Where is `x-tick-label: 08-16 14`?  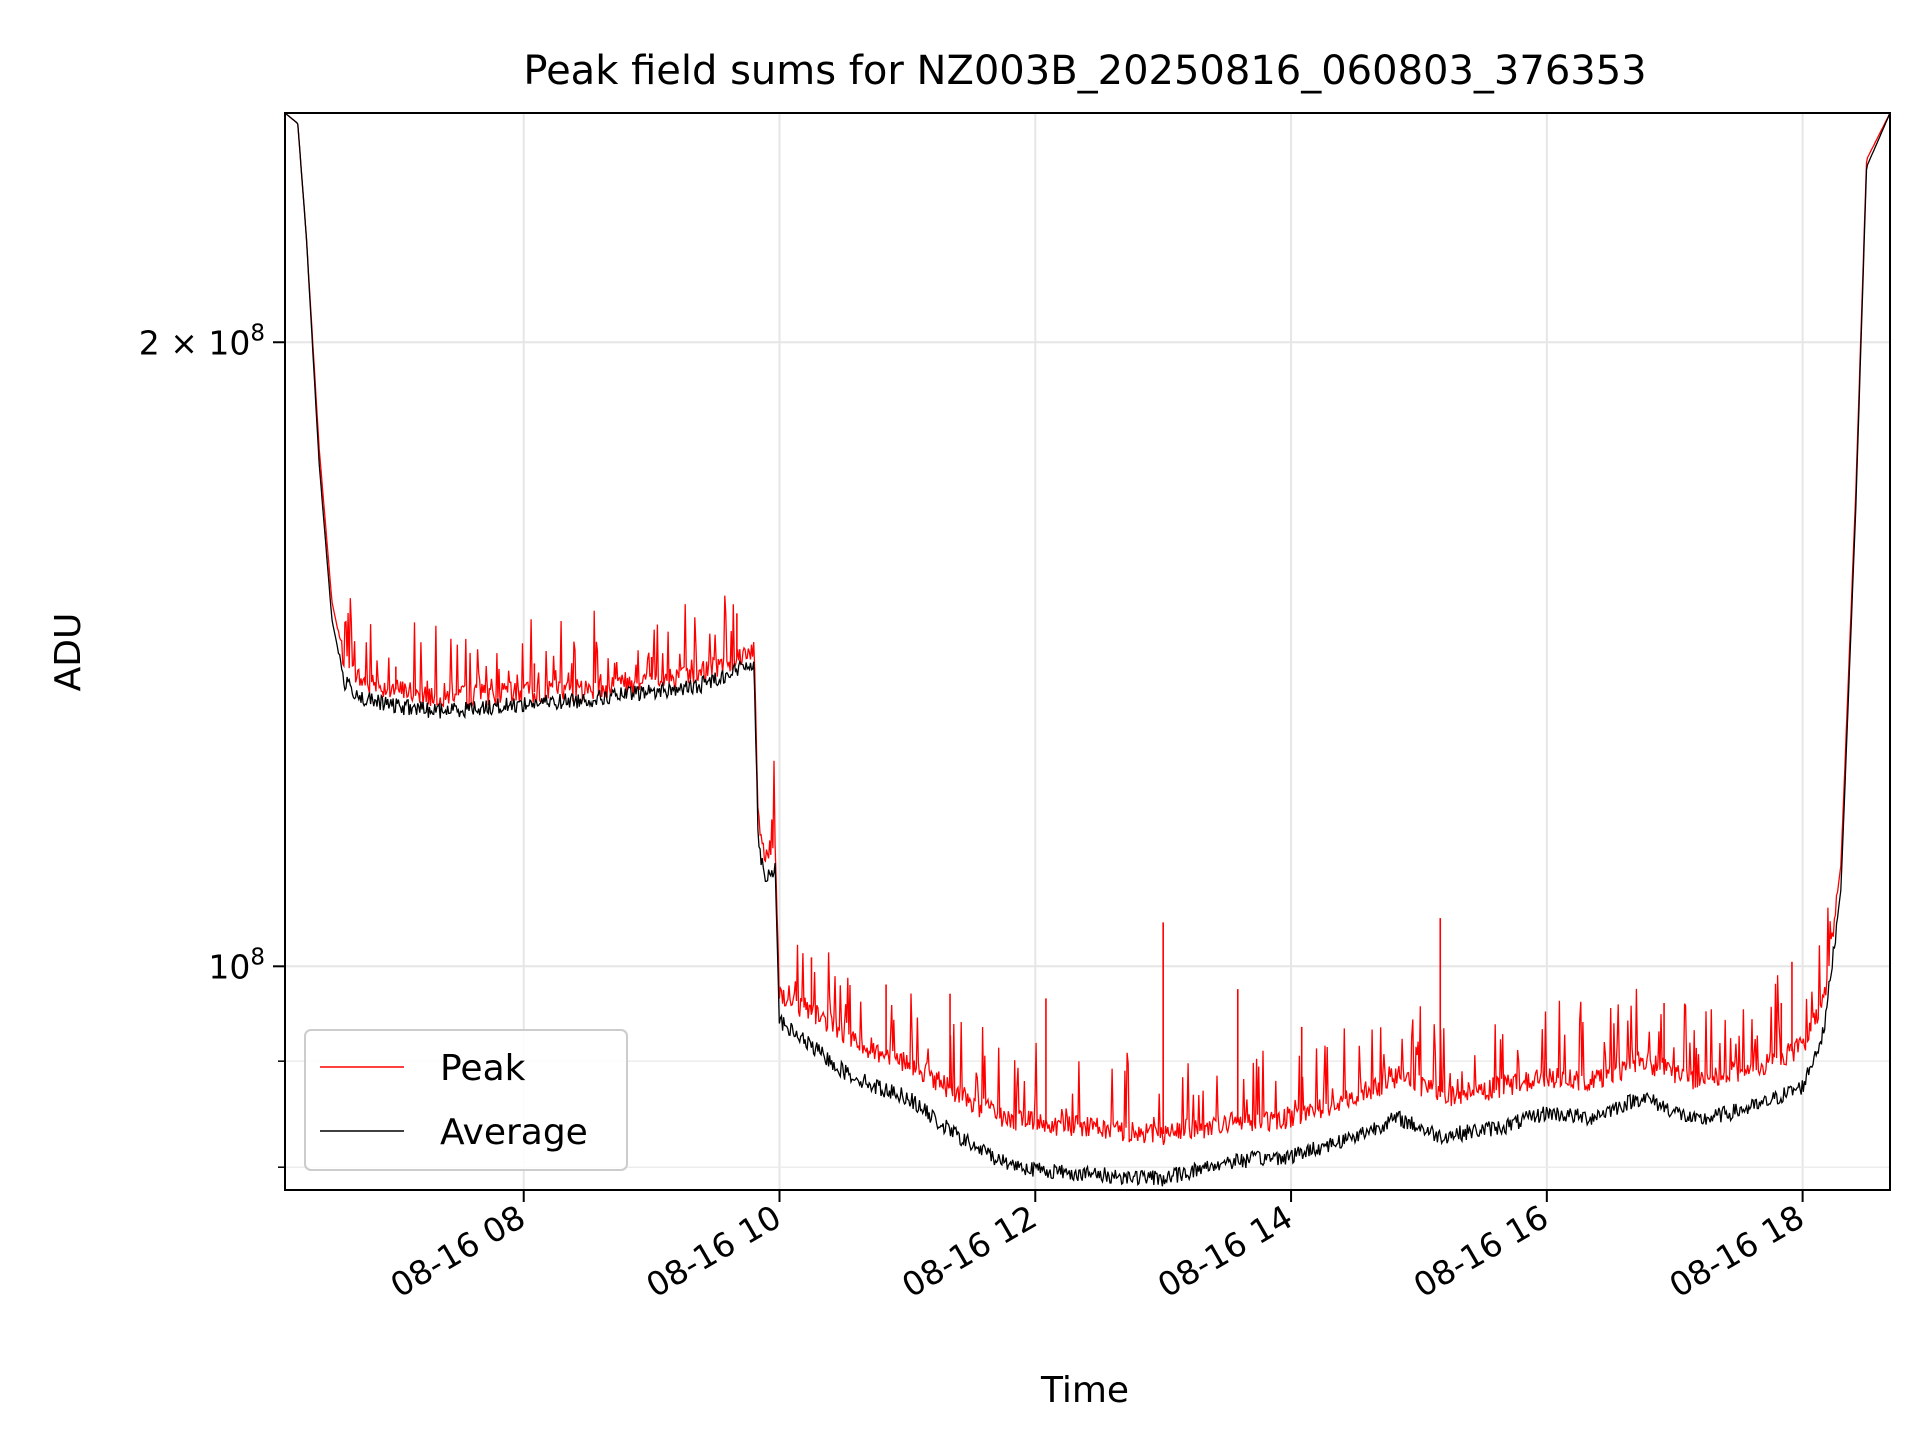 x-tick-label: 08-16 14 is located at coordinates (1225, 1251).